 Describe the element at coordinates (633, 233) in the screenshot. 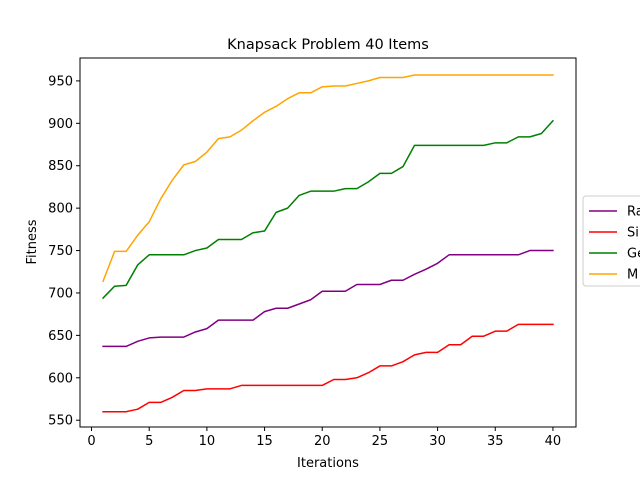

I see `legend-label-2: Si` at that location.